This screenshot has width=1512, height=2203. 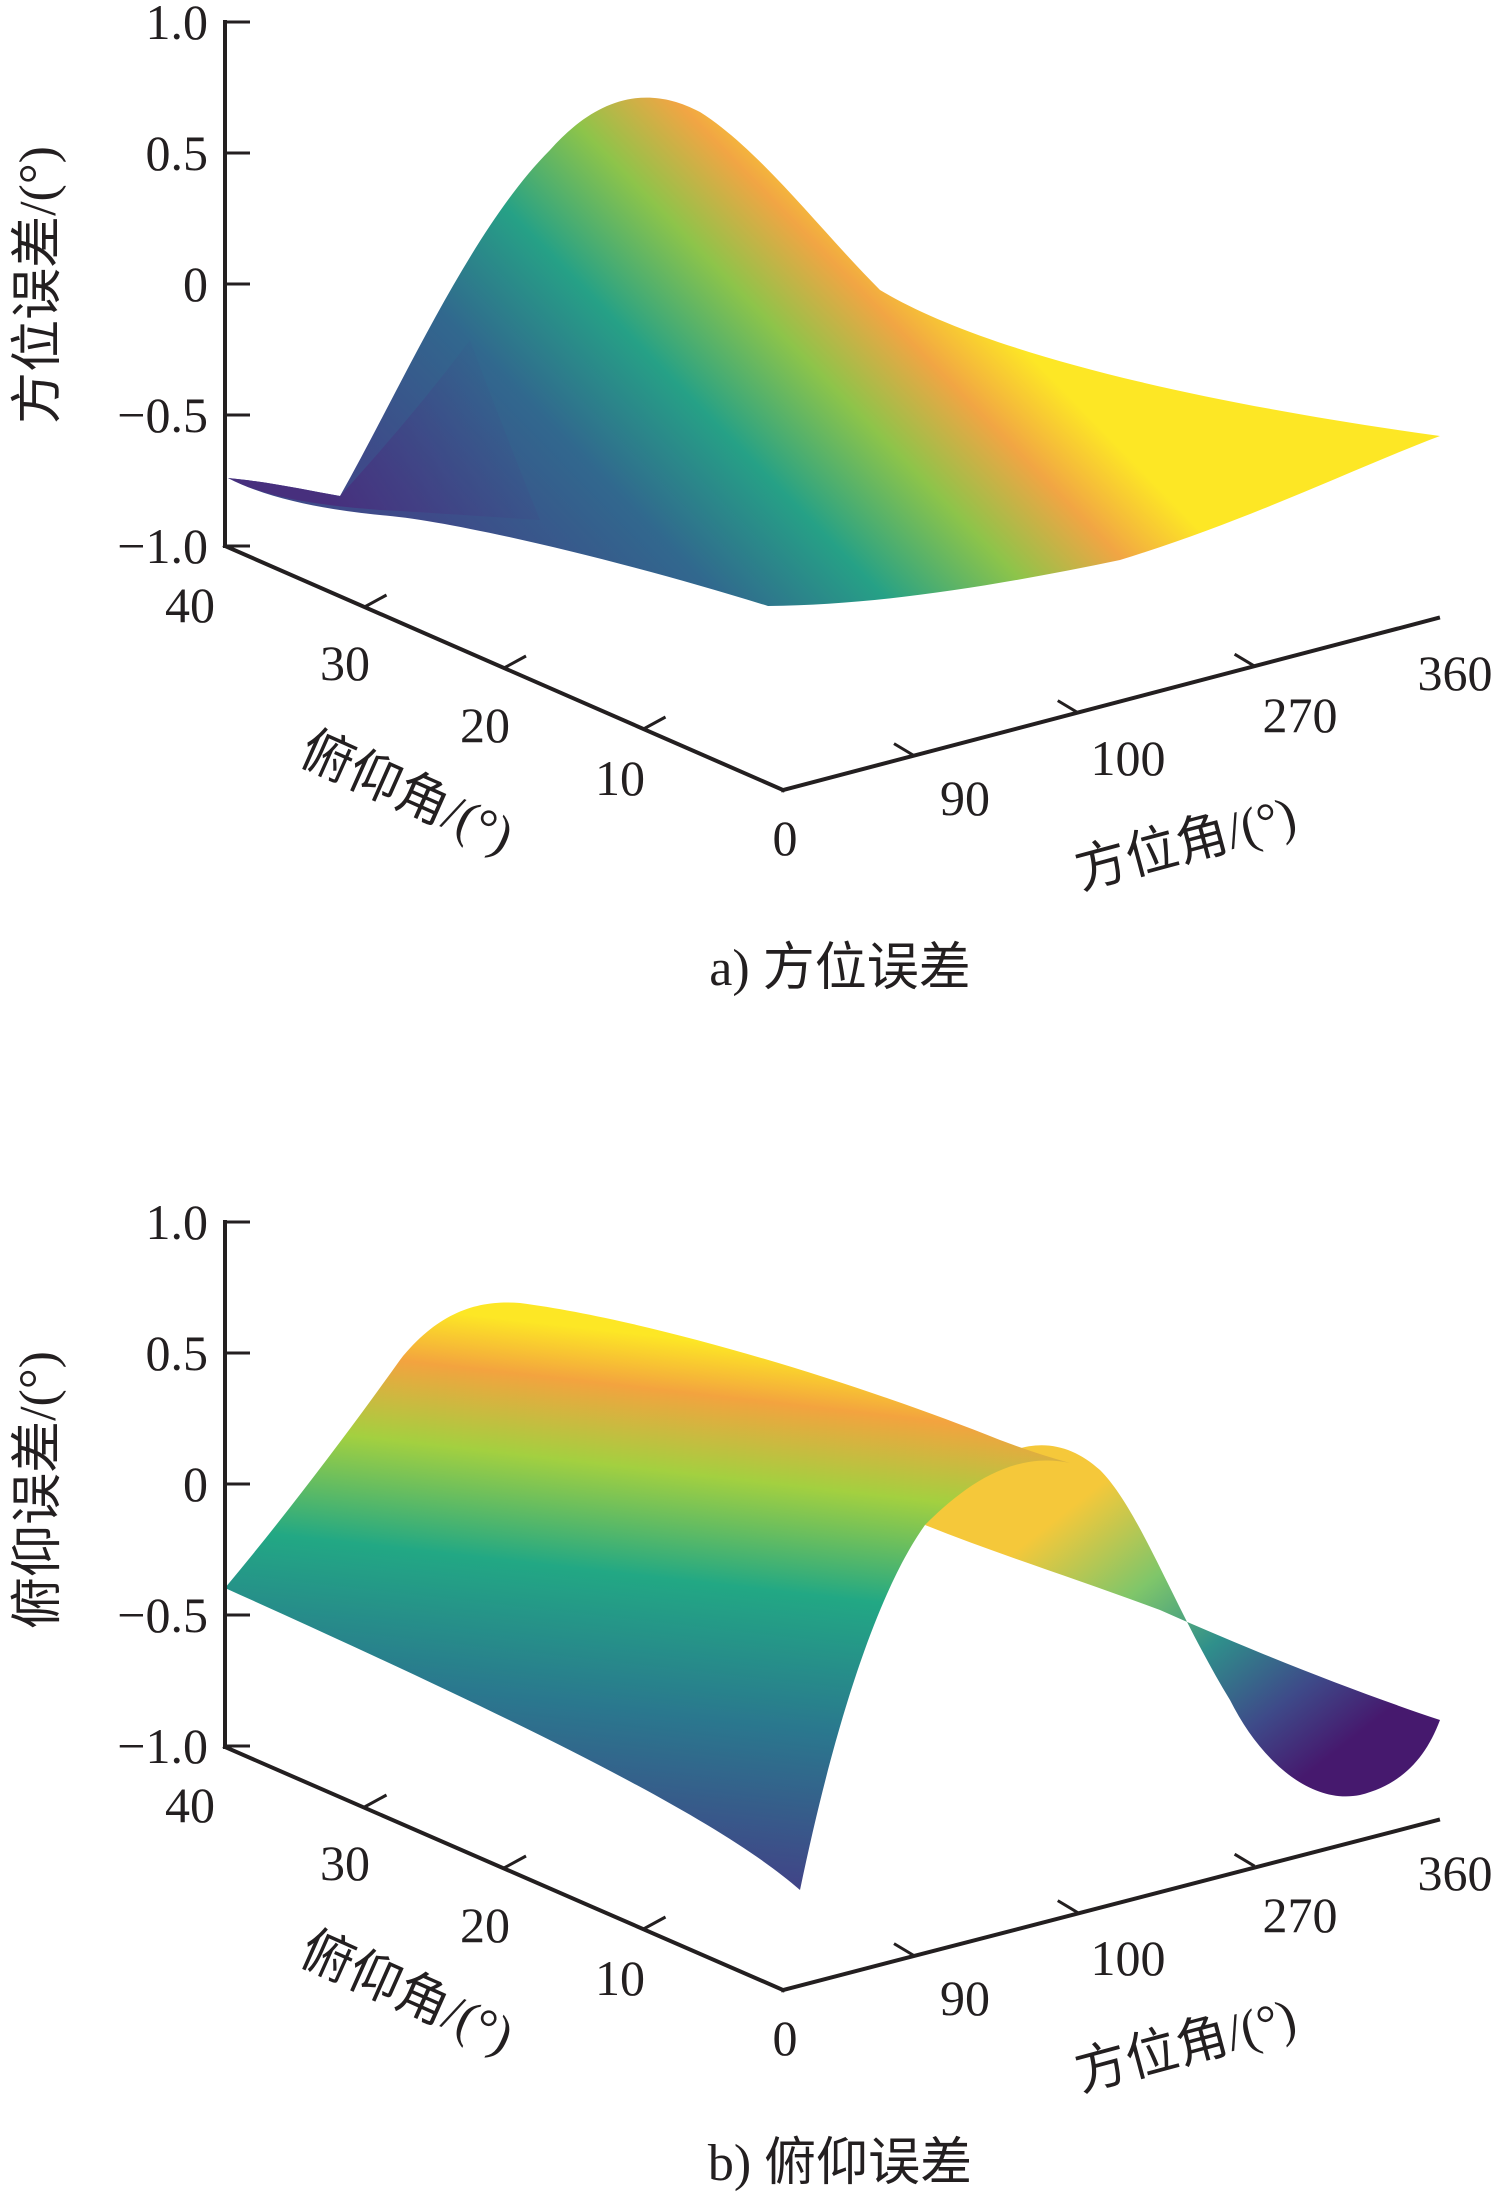 I want to click on b-x-tick-label: 360, so click(x=1455, y=1873).